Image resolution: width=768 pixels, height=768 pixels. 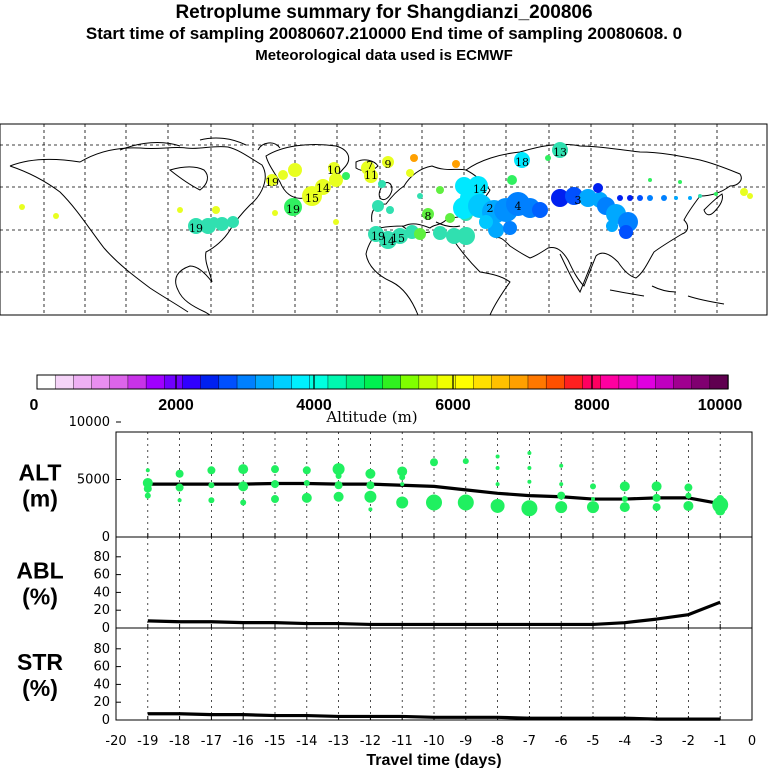 I want to click on y-tick-label: 60, so click(x=101, y=667).